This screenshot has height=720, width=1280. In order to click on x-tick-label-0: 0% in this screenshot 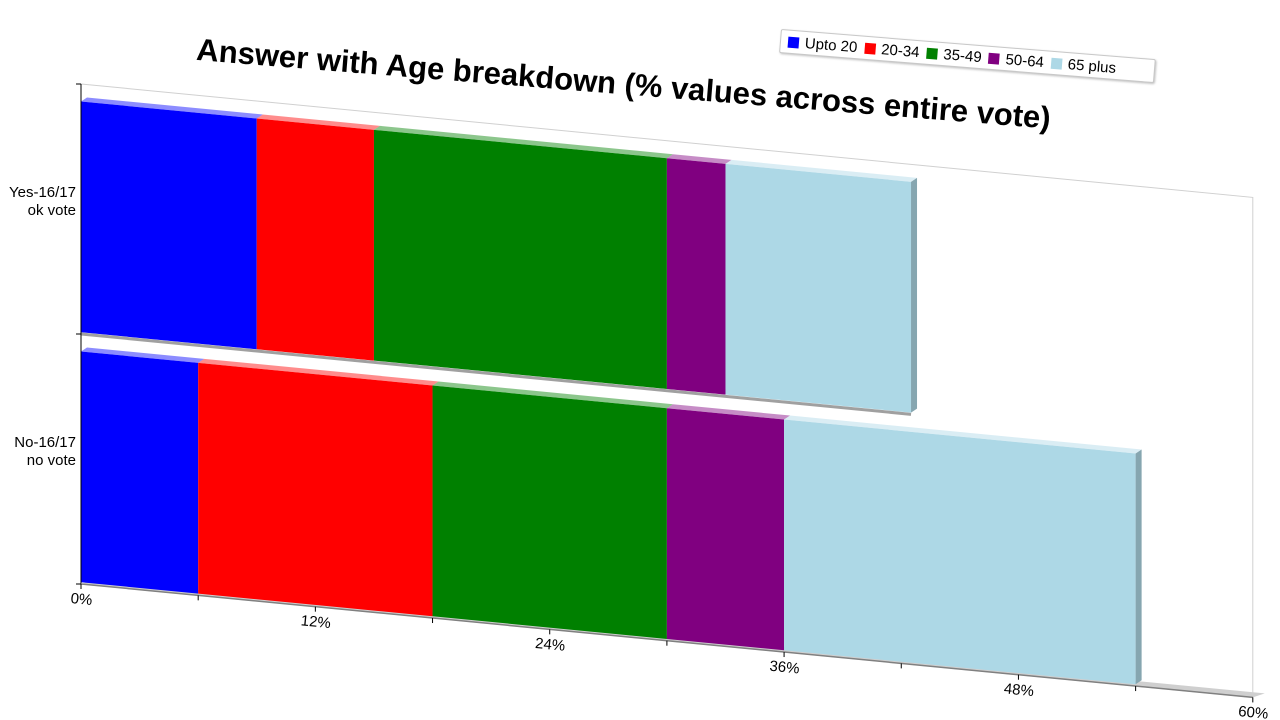, I will do `click(81, 599)`.